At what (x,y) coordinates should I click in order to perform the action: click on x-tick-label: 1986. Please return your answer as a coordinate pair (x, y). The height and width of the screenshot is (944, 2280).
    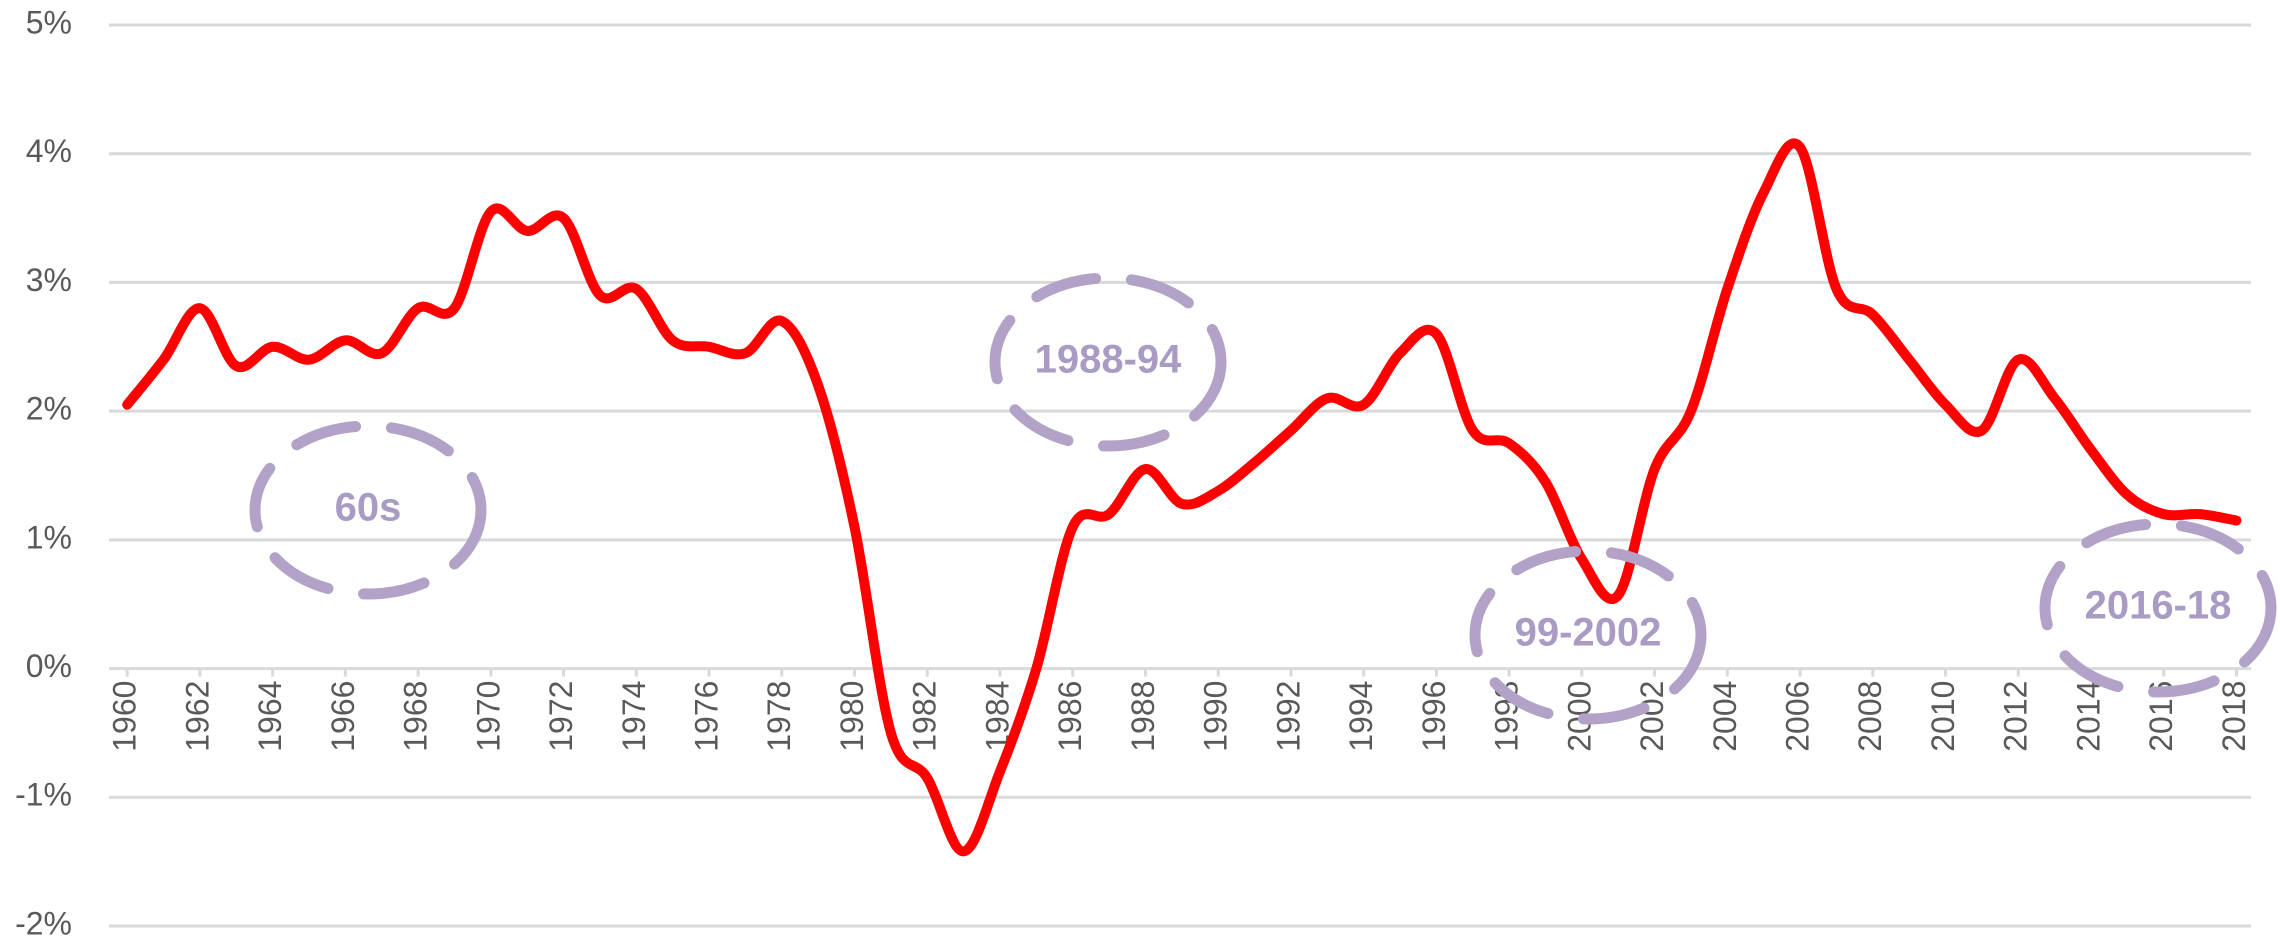
    Looking at the image, I should click on (1070, 716).